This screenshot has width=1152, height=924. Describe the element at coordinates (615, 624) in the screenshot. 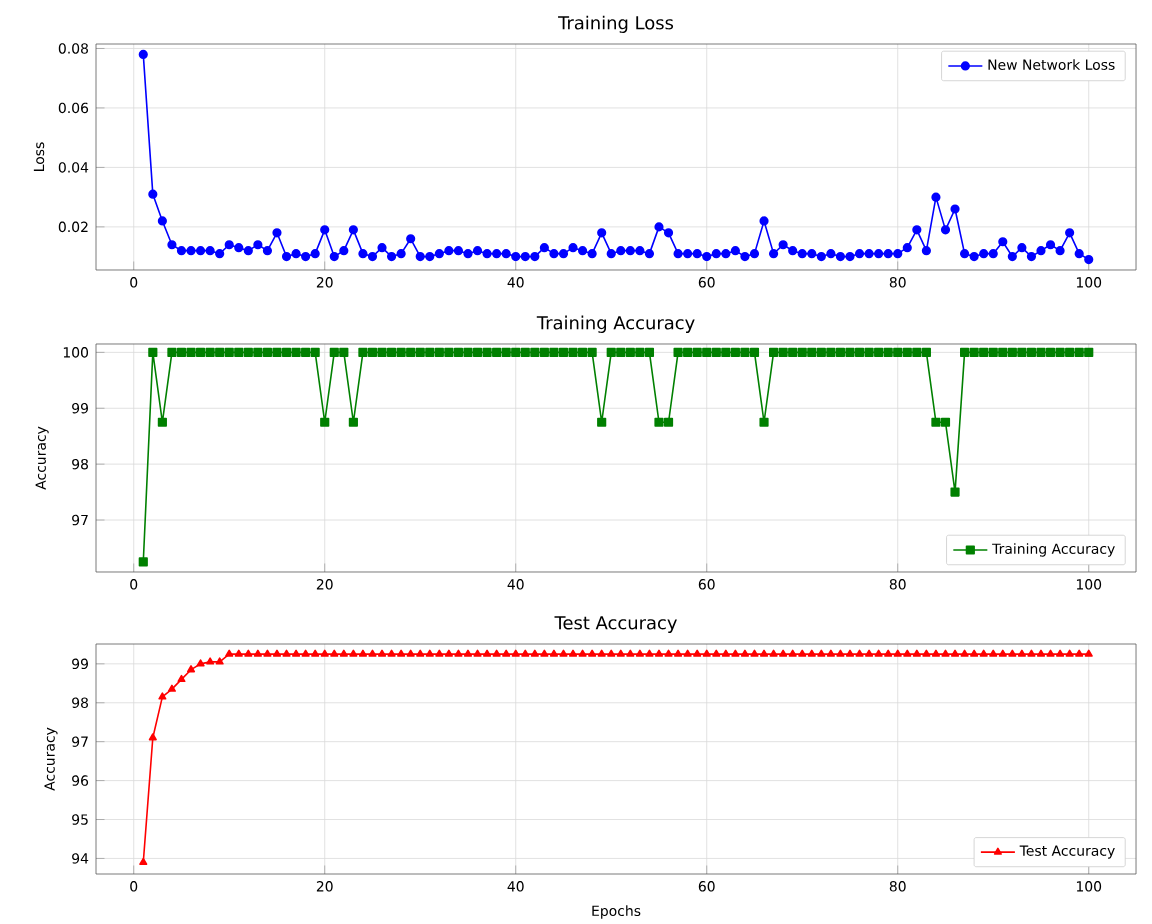

I see `chart-title: Test Accuracy` at that location.